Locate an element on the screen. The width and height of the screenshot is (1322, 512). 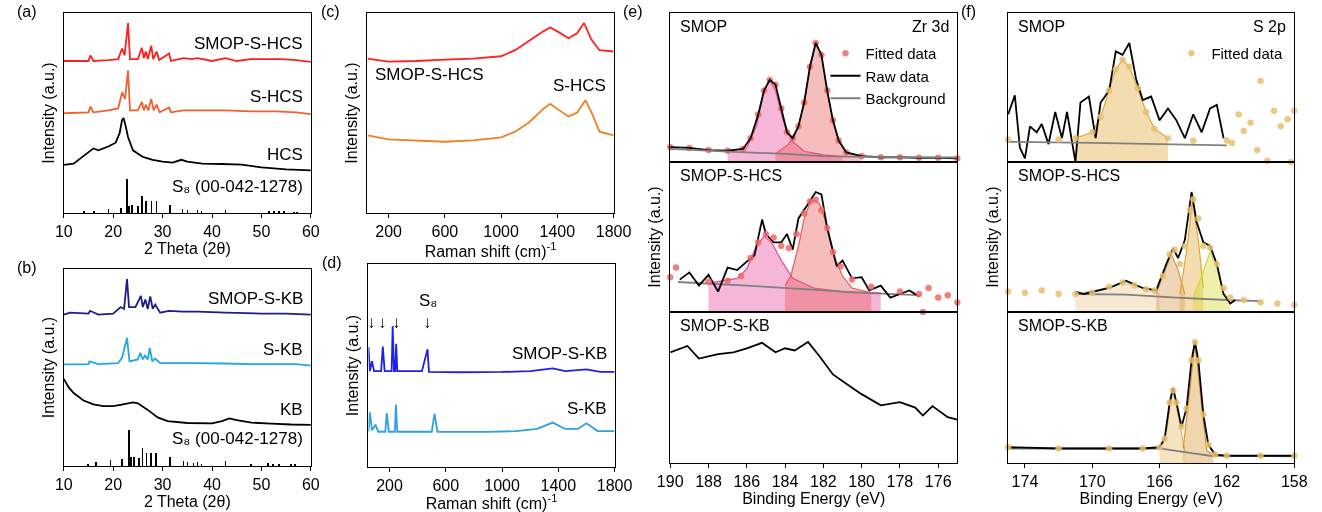
text: (e) is located at coordinates (633, 11).